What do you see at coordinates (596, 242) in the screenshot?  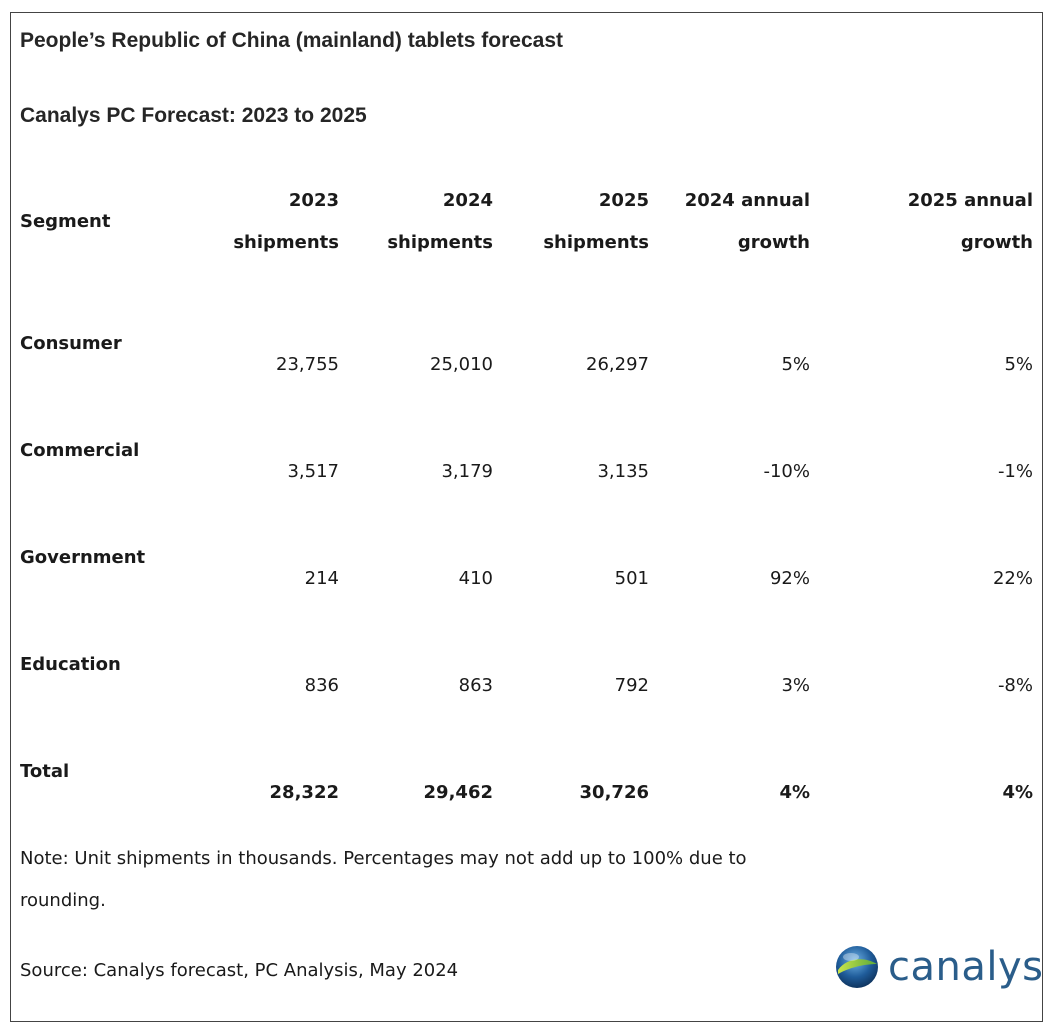 I see `header-2025-line2: shipments` at bounding box center [596, 242].